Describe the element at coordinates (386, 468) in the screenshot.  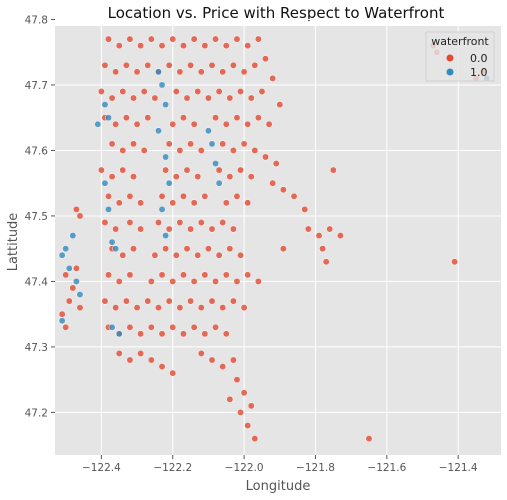
I see `x-tick-label: −121.6` at that location.